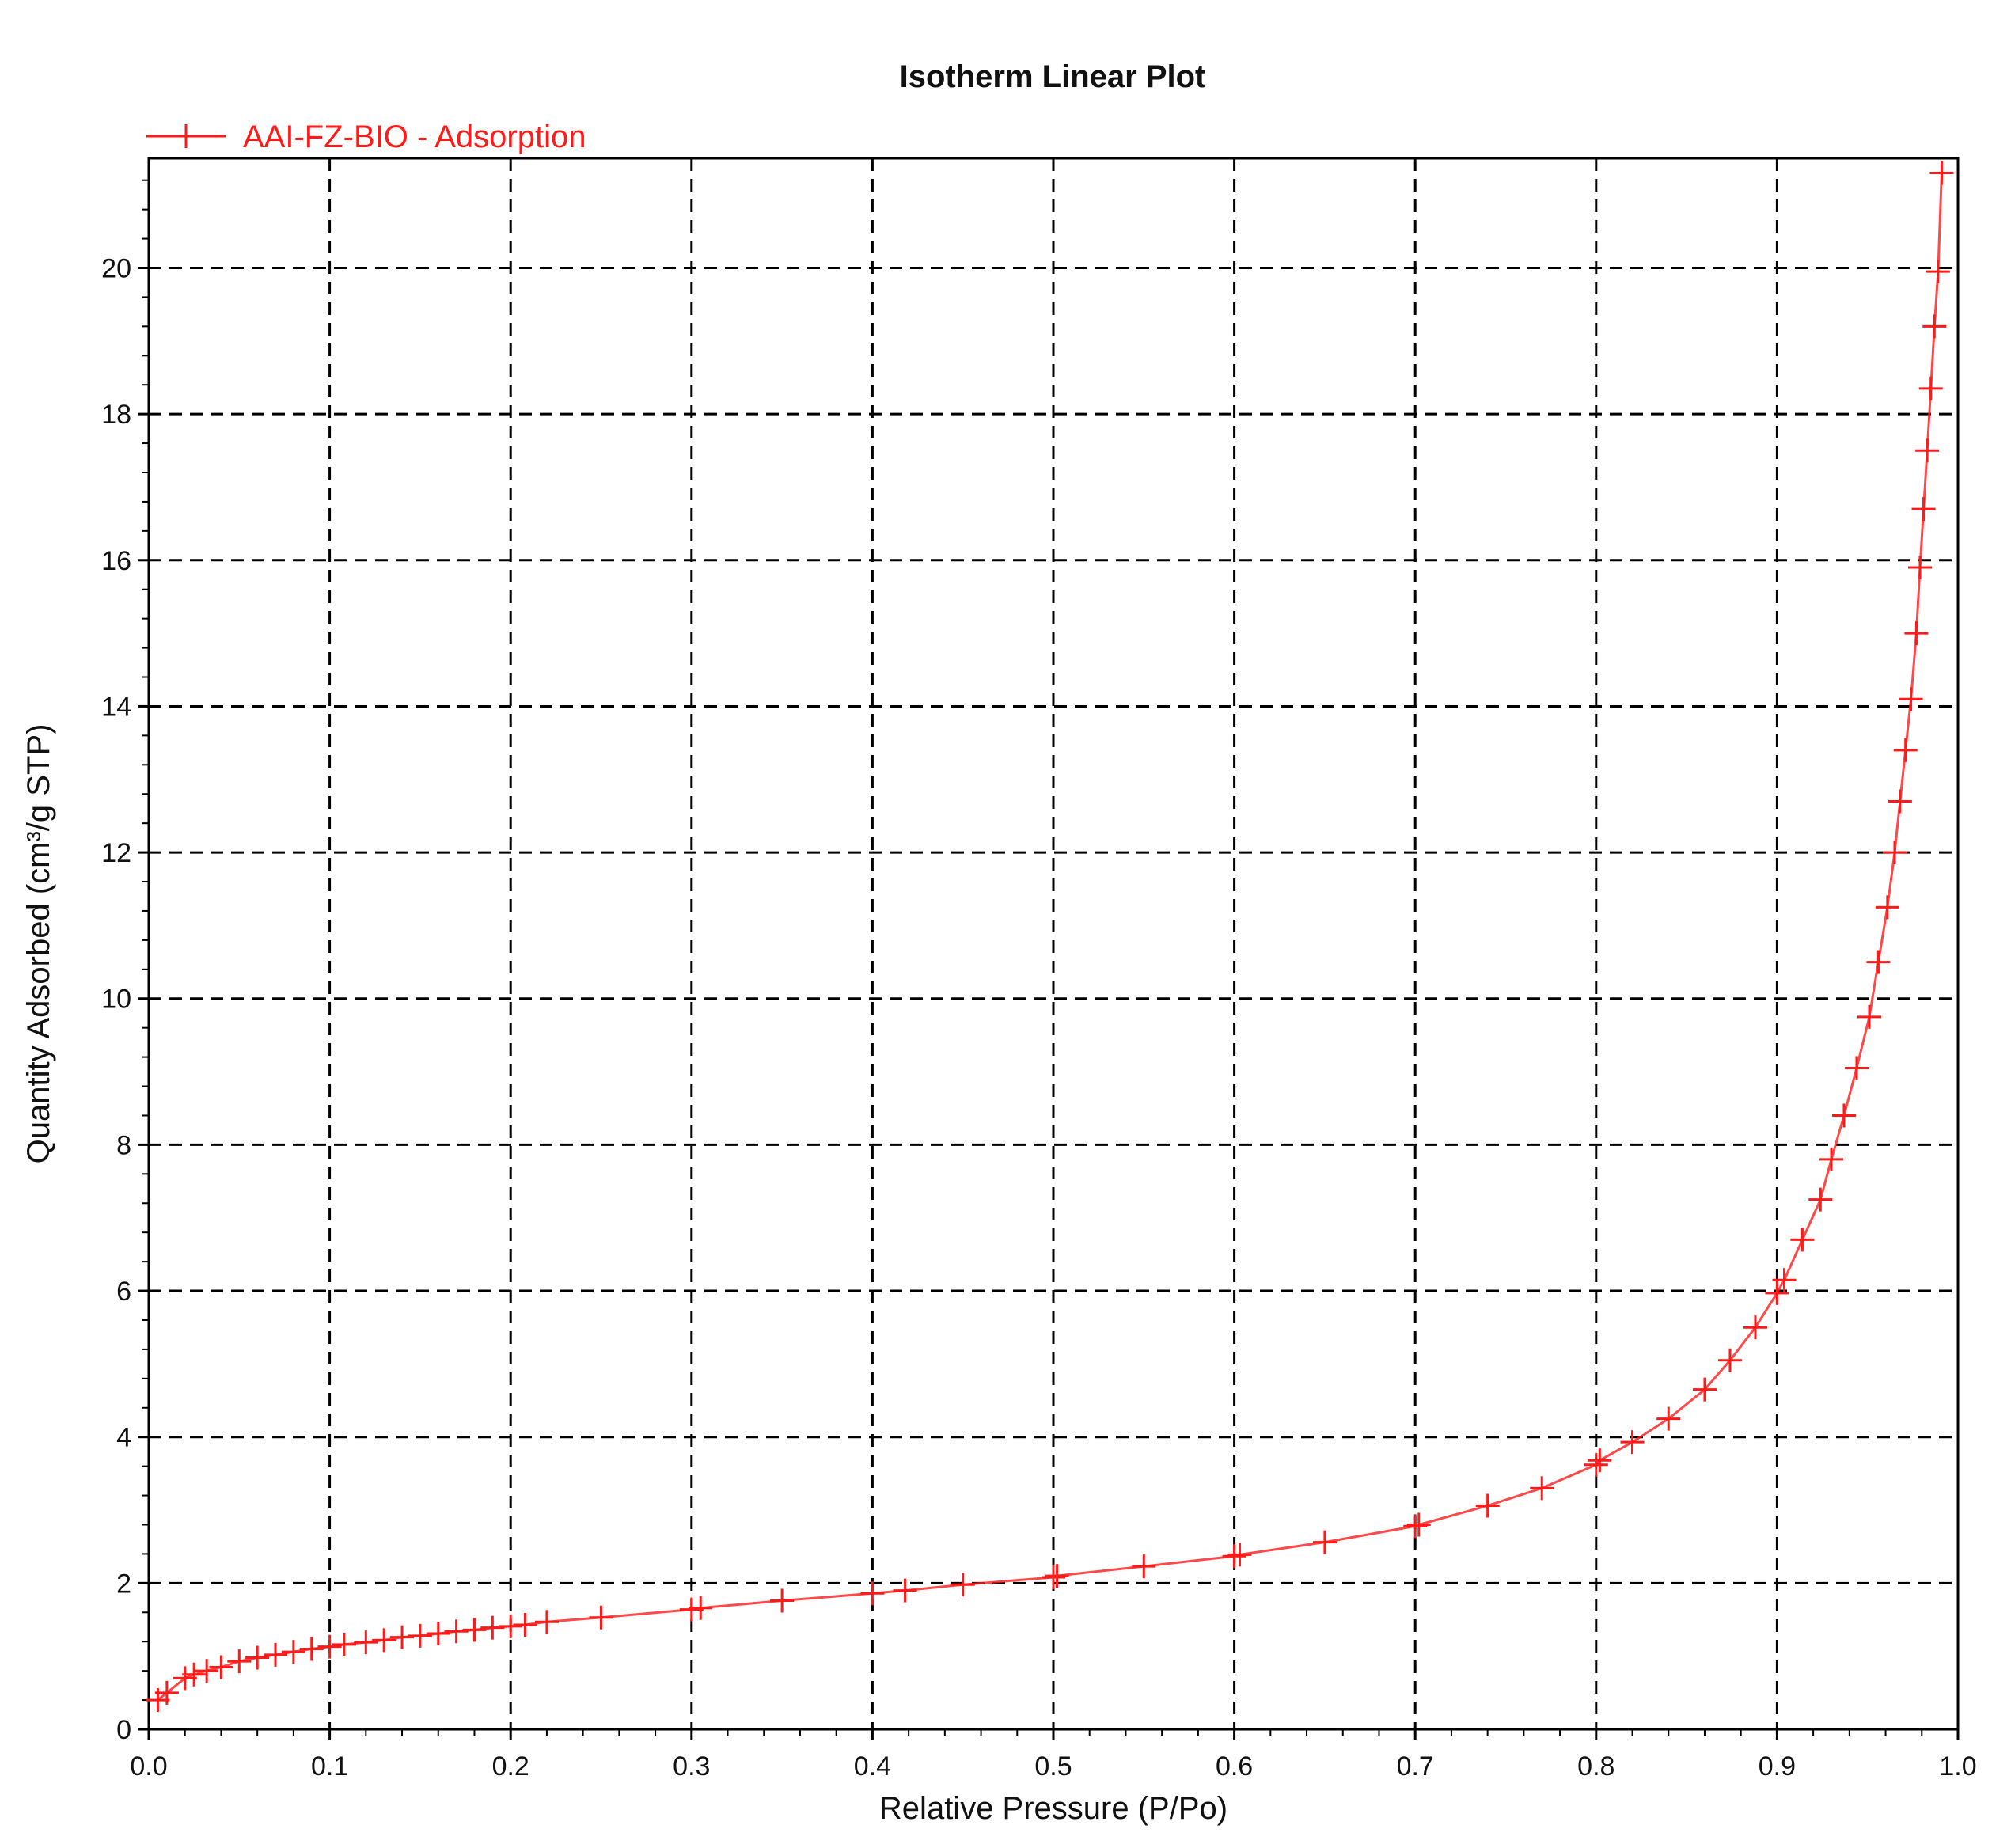 This screenshot has height=1848, width=2011. What do you see at coordinates (1957, 1766) in the screenshot?
I see `x-tick-label: 1.0` at bounding box center [1957, 1766].